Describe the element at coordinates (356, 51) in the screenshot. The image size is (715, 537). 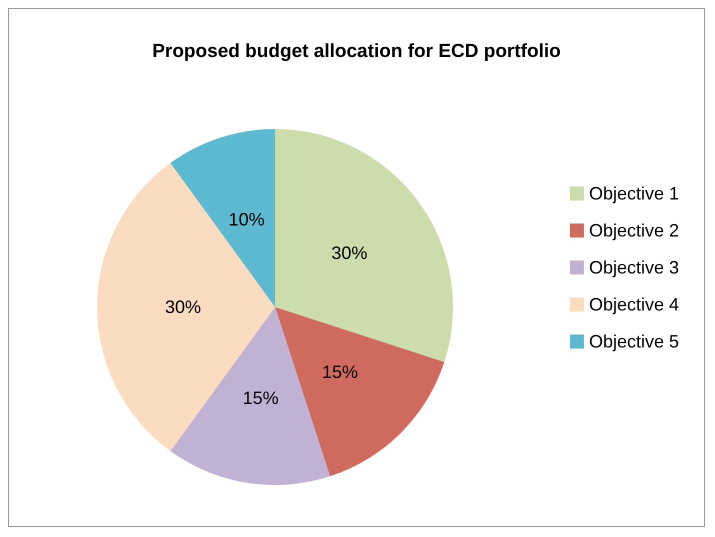
I see `chart-title: Proposed budget allocation for ECD portfolio` at that location.